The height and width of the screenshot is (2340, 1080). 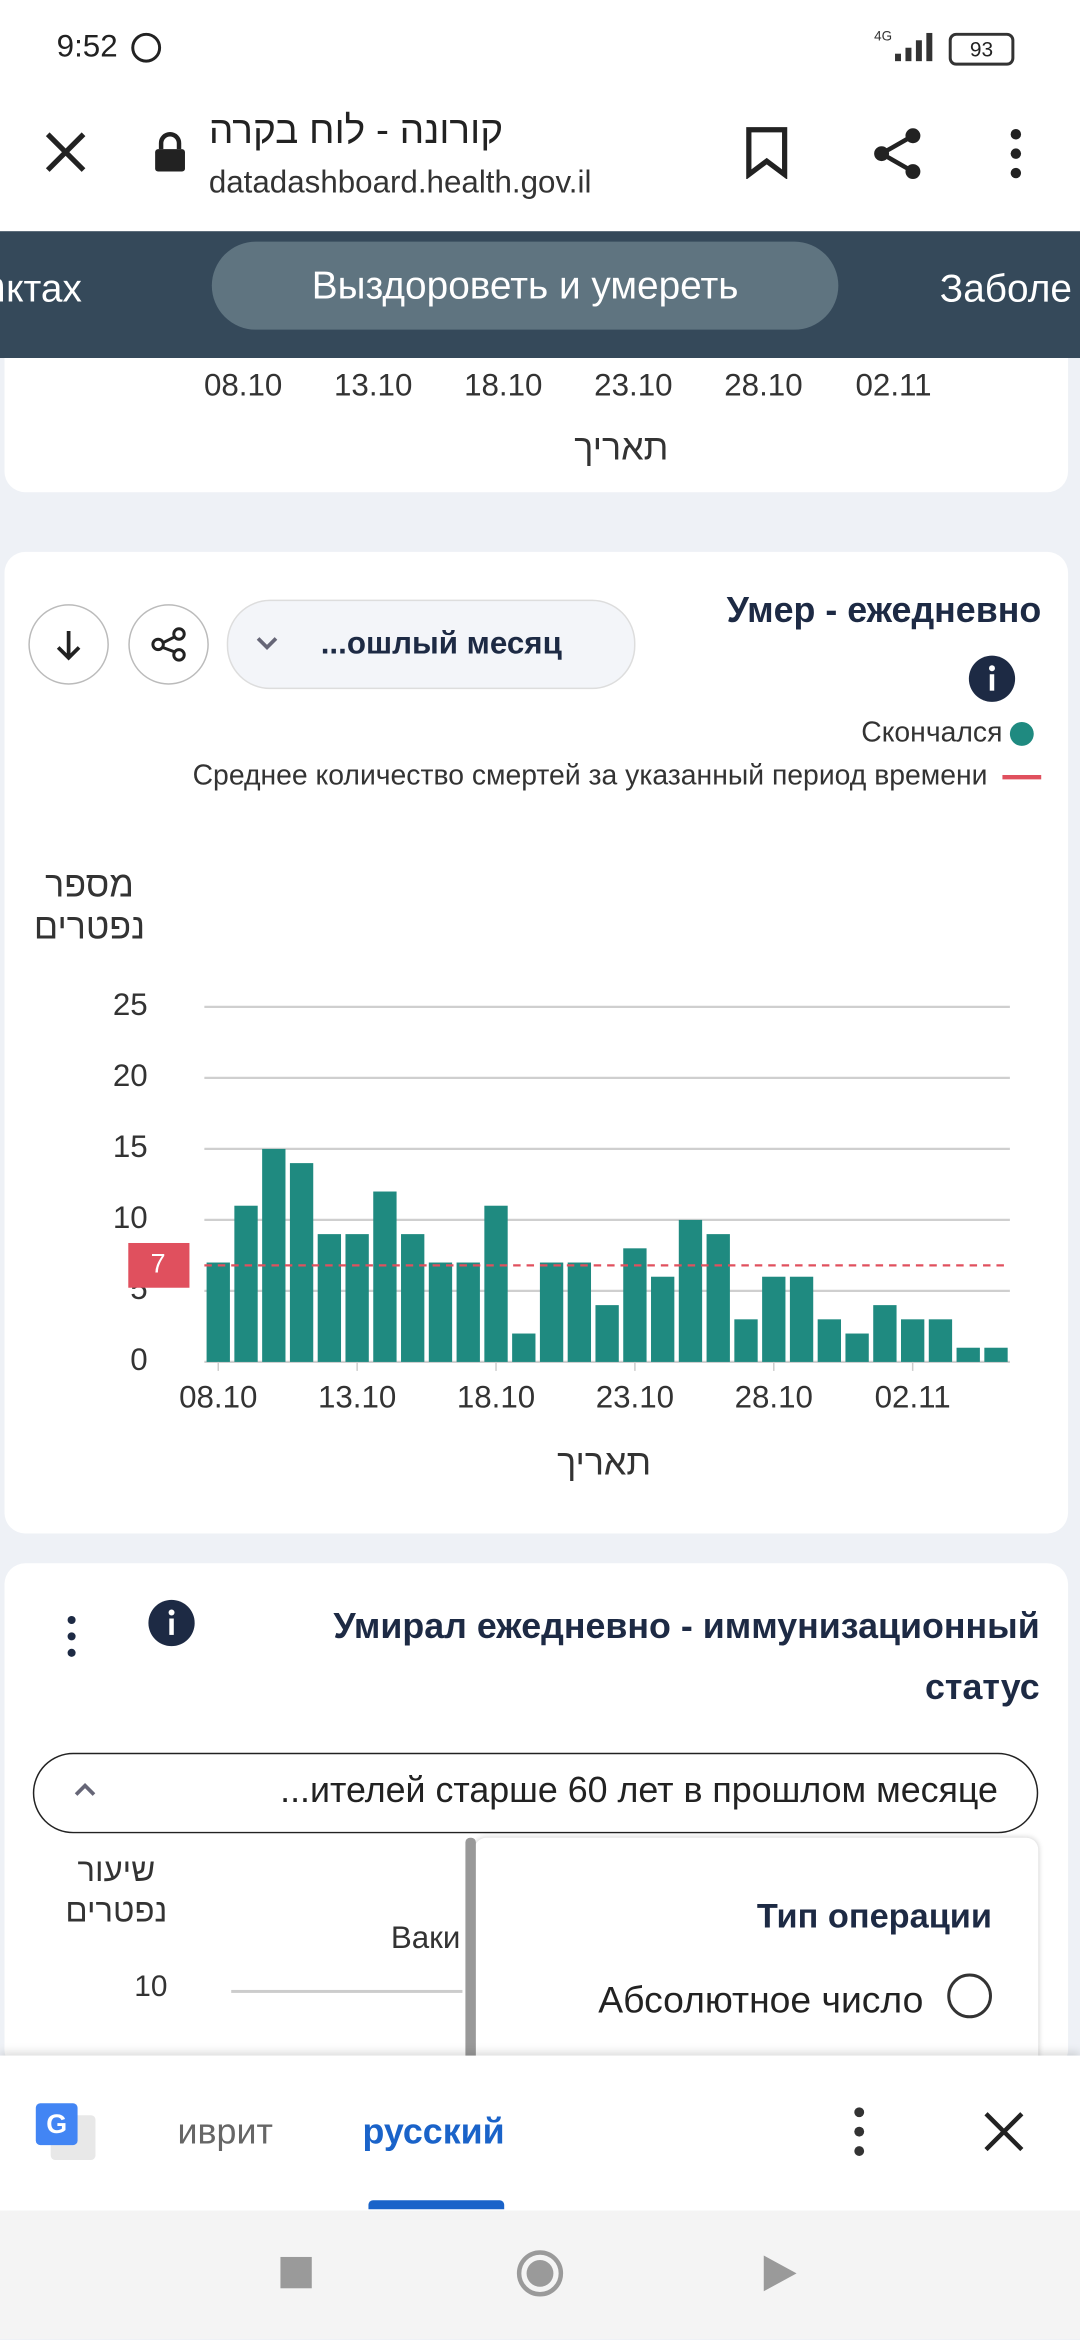 I want to click on y-tick-label: 0, so click(x=138, y=1359).